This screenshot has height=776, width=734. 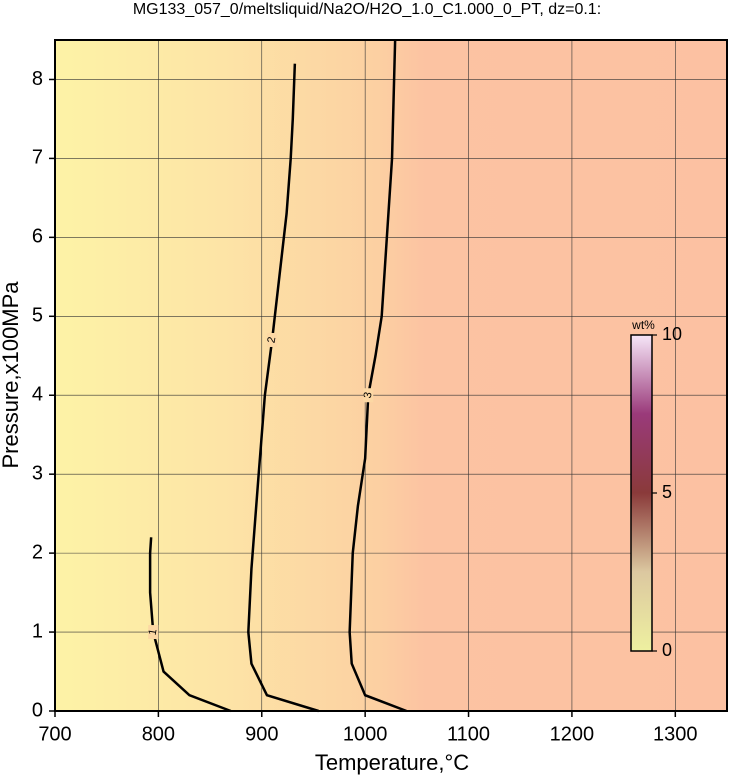 What do you see at coordinates (392, 762) in the screenshot?
I see `x-axis-label: Temperature,°C` at bounding box center [392, 762].